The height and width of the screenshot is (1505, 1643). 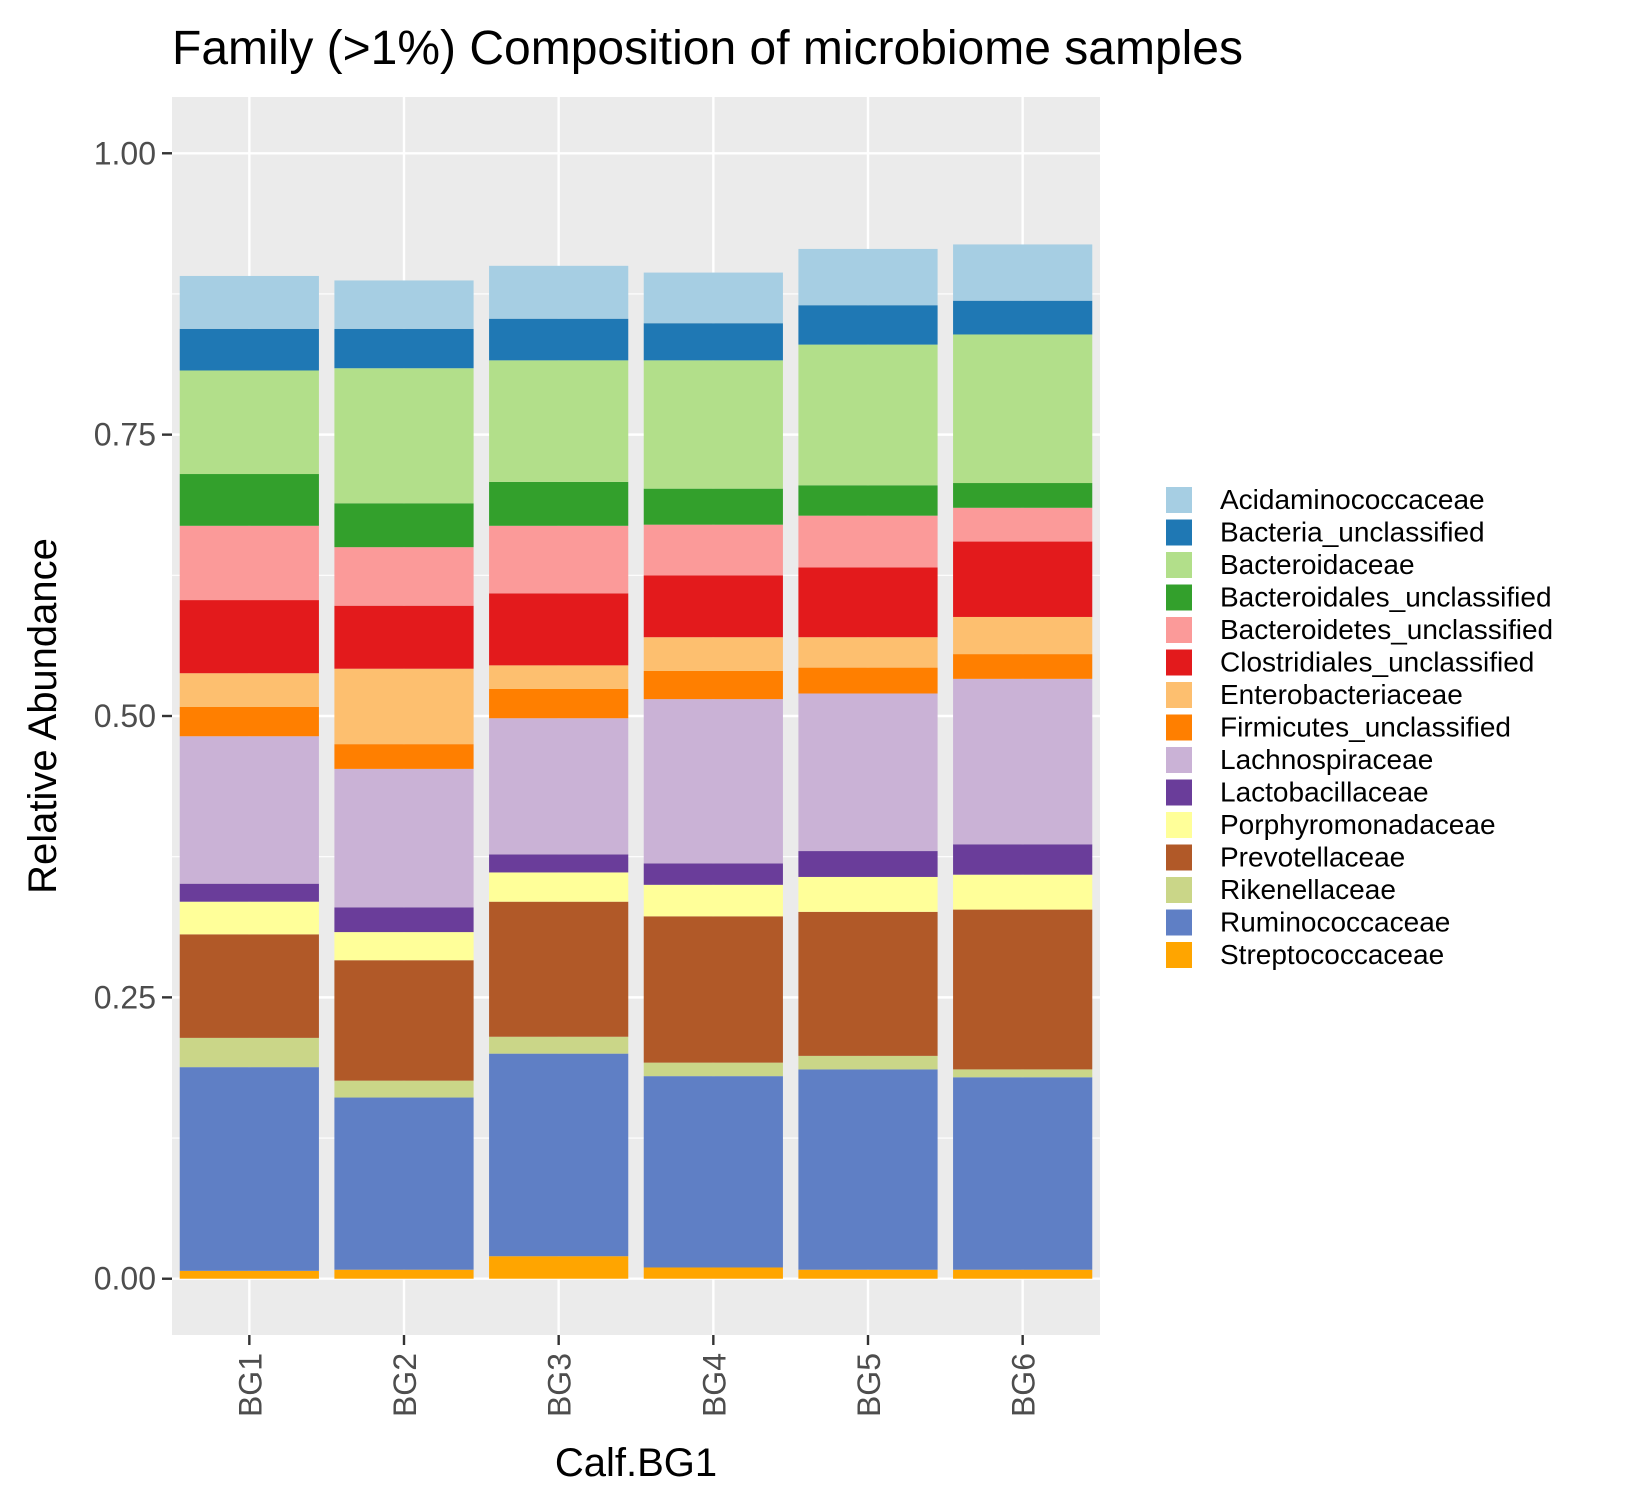 I want to click on legend-label: Bacteria_unclassified, so click(x=1352, y=532).